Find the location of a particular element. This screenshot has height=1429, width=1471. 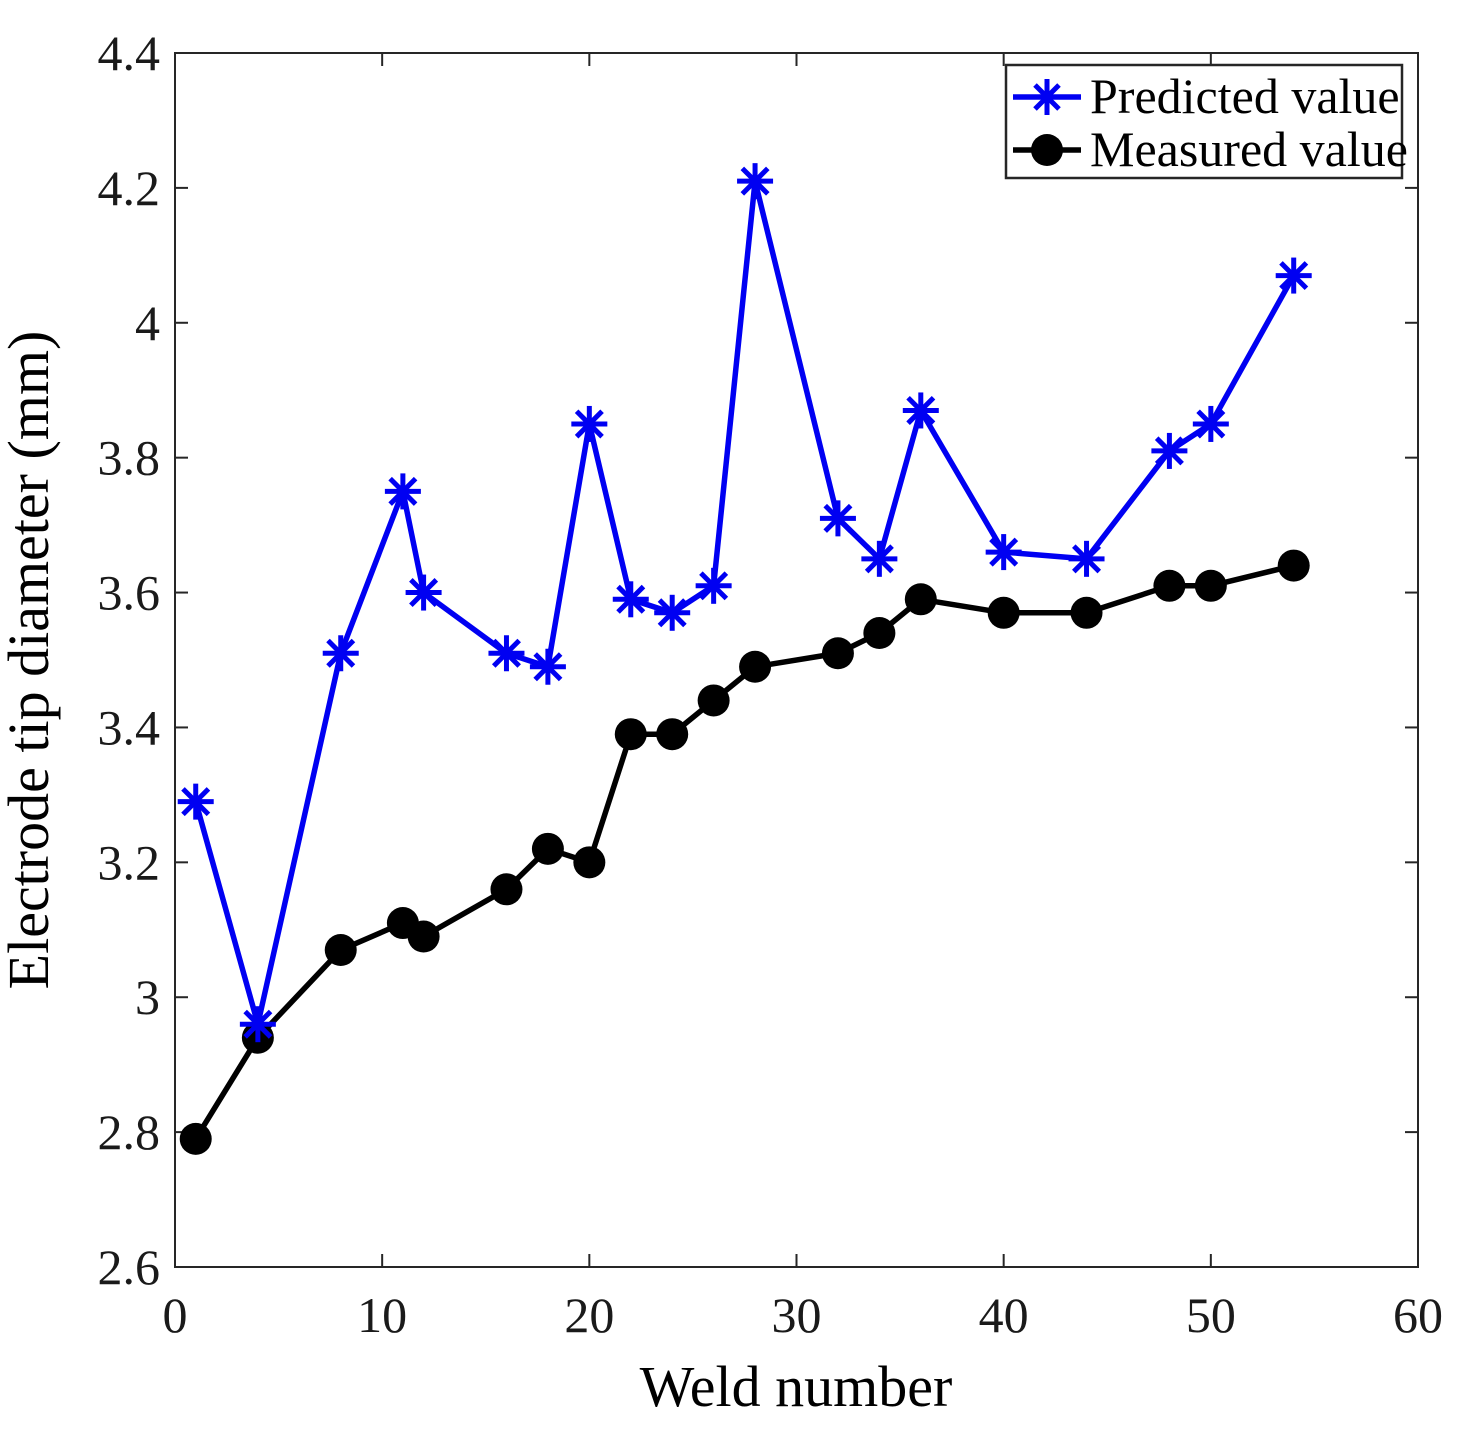

x-tick-label: 10 is located at coordinates (382, 1315).